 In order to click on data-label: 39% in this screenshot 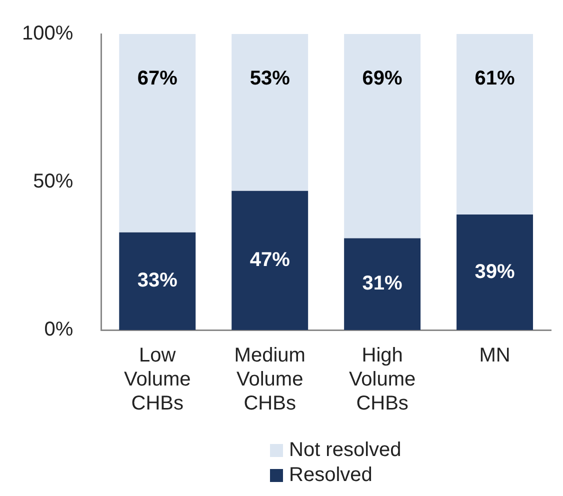, I will do `click(494, 271)`.